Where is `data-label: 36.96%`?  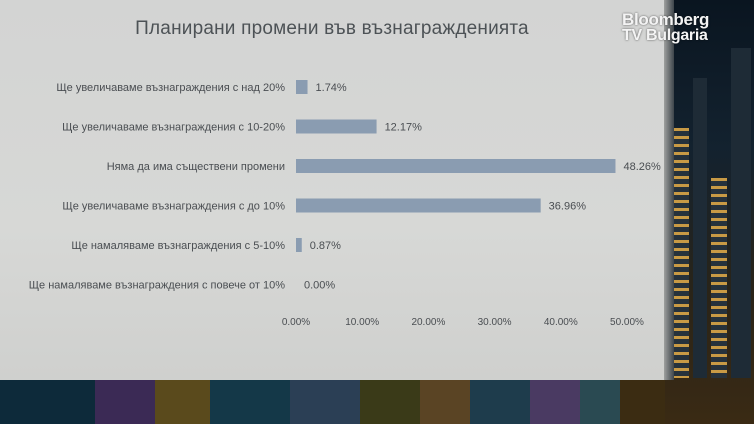 data-label: 36.96% is located at coordinates (568, 207).